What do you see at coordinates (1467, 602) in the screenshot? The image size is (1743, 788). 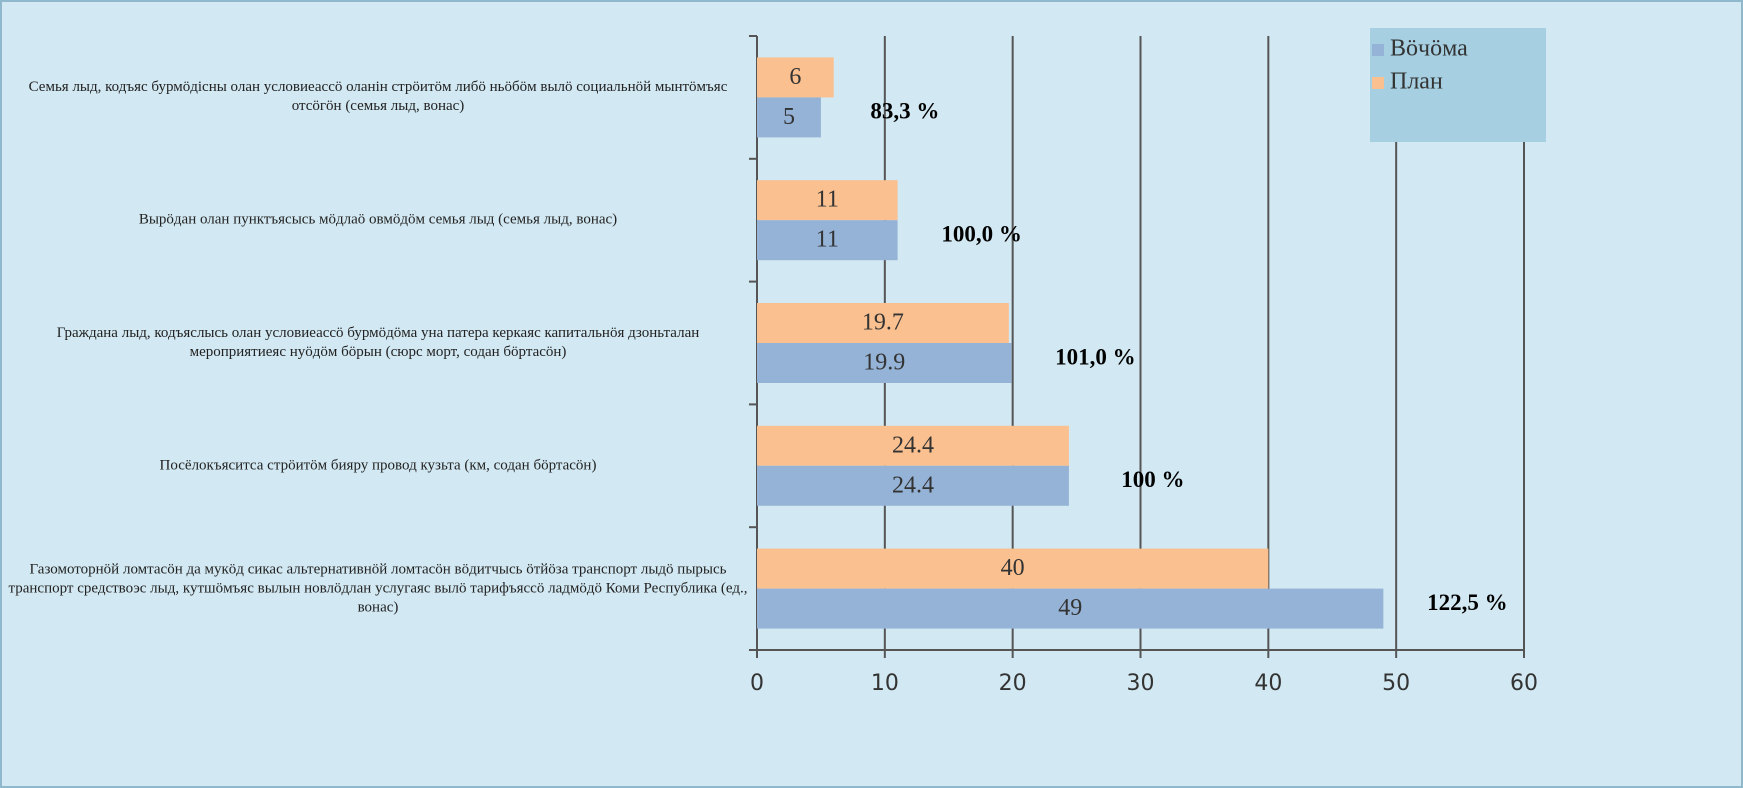 I see `percent-annotation: 122,5 %` at bounding box center [1467, 602].